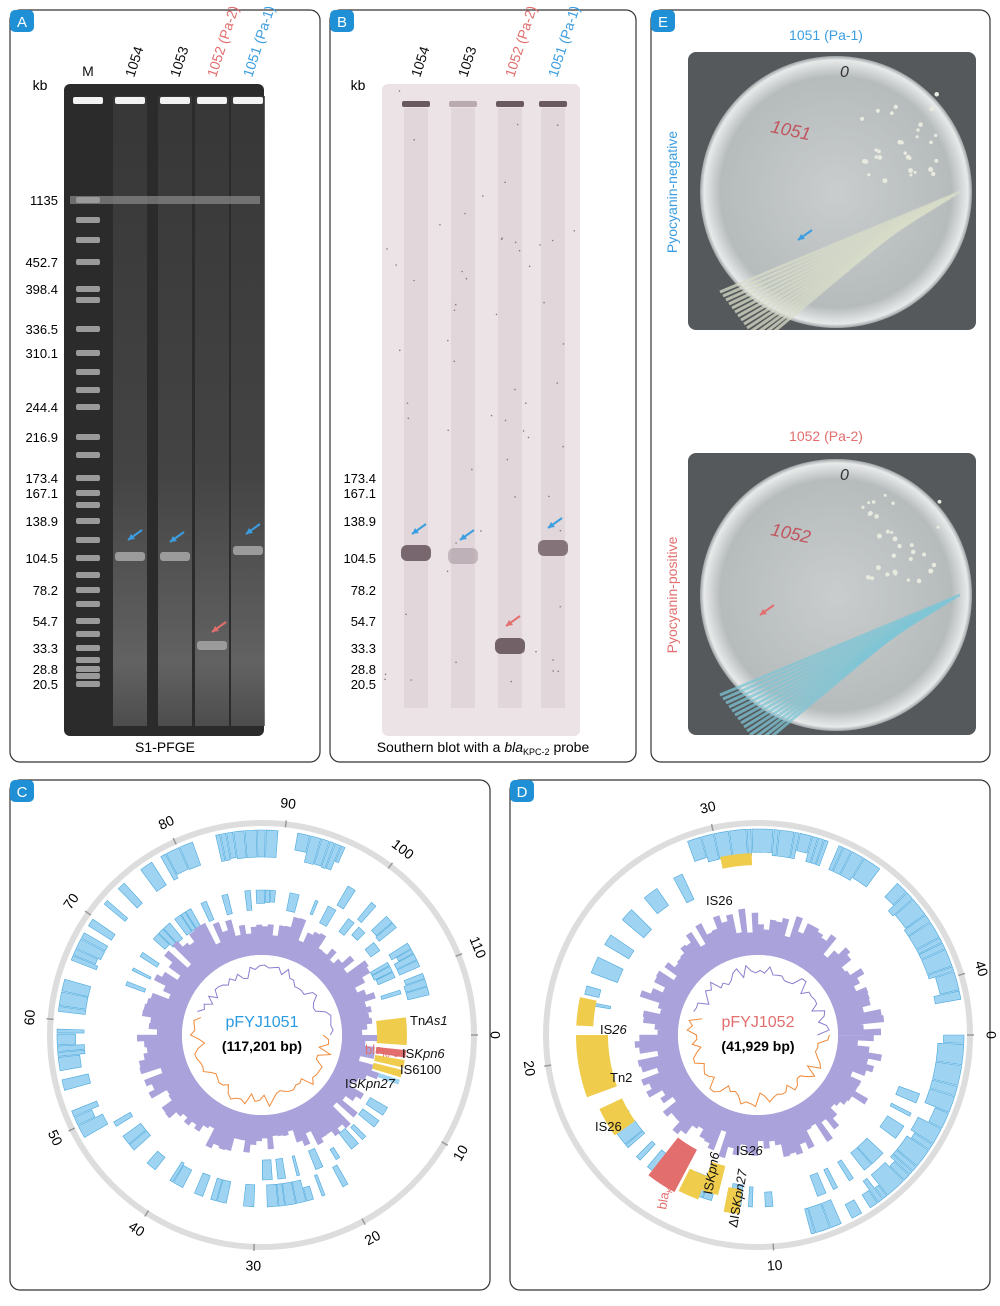 The width and height of the screenshot is (1000, 1306). I want to click on tick-label: 50, so click(55, 1137).